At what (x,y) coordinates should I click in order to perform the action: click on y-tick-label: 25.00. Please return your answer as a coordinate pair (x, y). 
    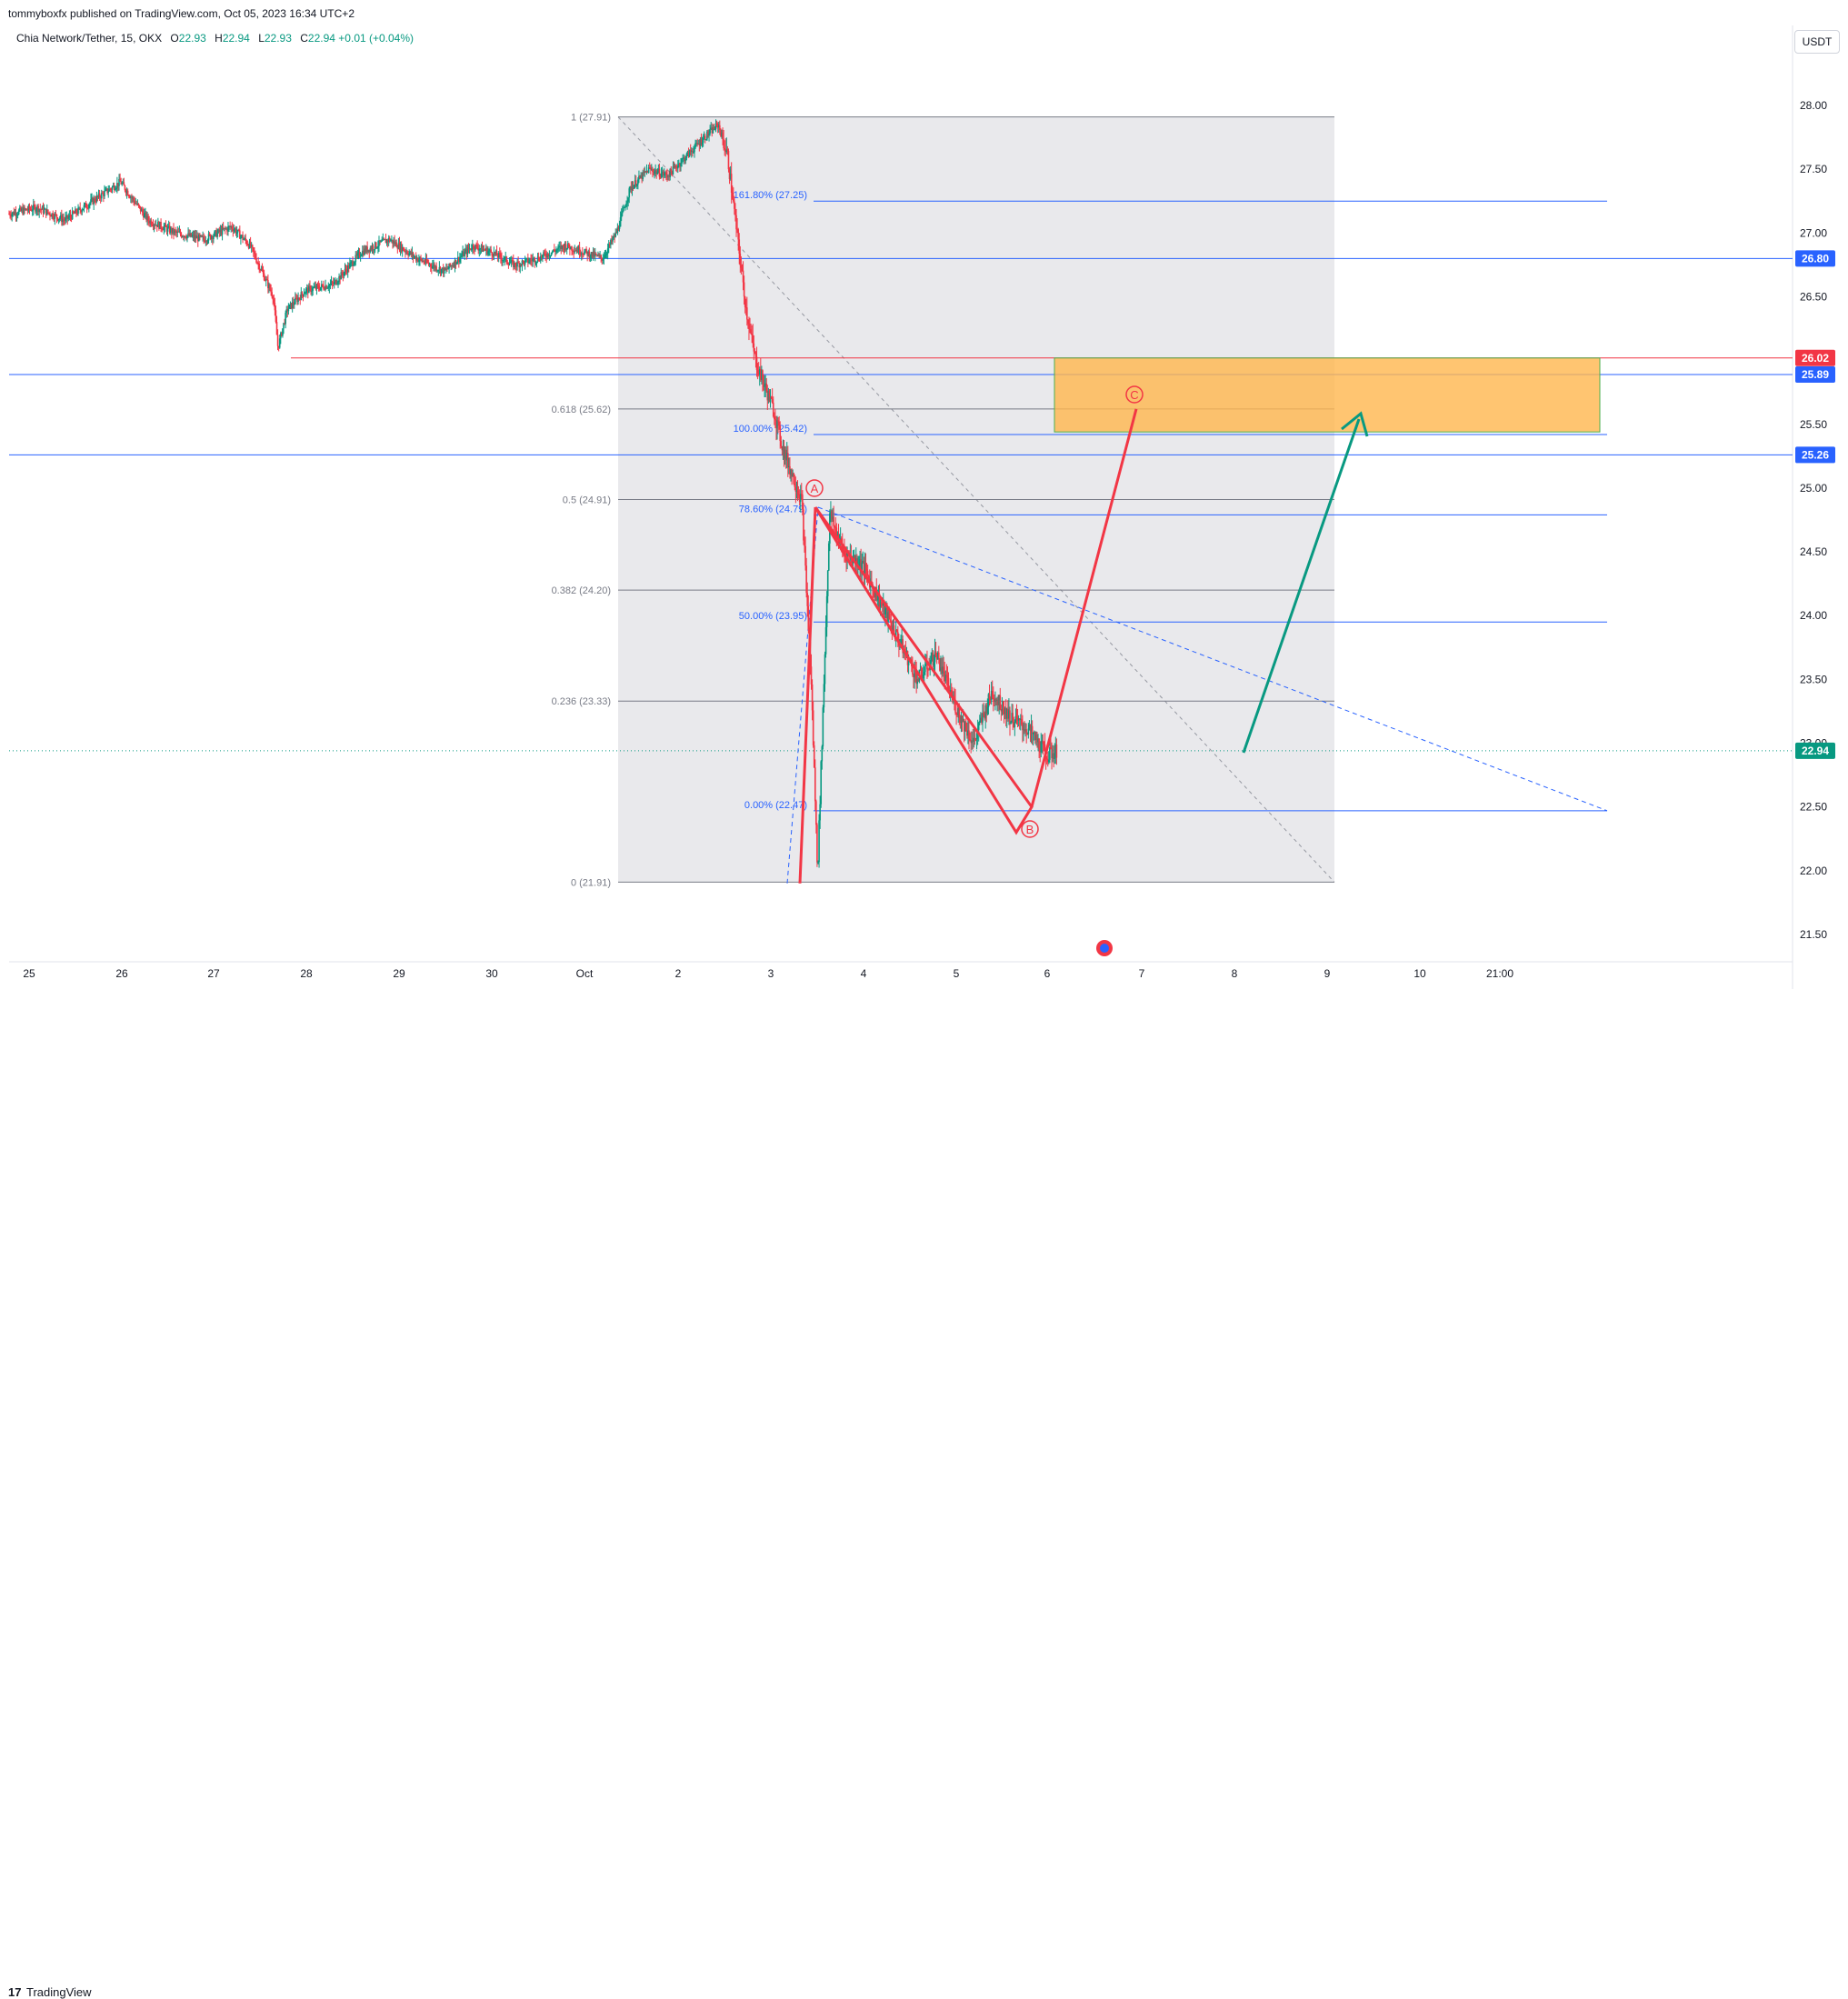
    Looking at the image, I should click on (1813, 488).